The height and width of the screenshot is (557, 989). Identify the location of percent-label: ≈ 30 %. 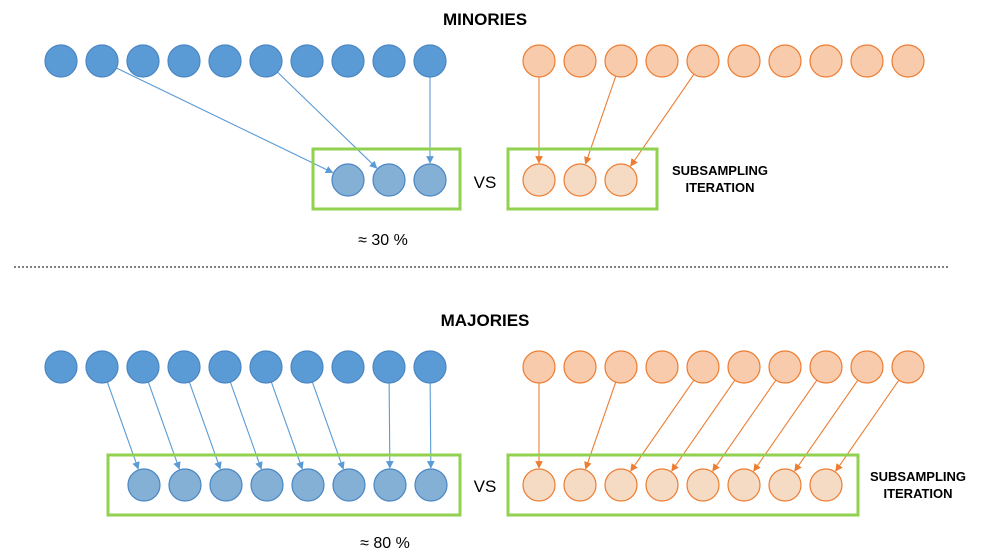
(383, 240).